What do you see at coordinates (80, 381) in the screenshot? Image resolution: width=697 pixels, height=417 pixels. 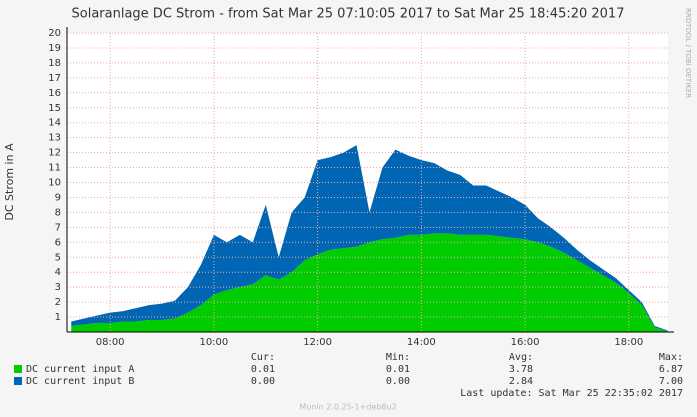 I see `legend-label: DC current input B` at bounding box center [80, 381].